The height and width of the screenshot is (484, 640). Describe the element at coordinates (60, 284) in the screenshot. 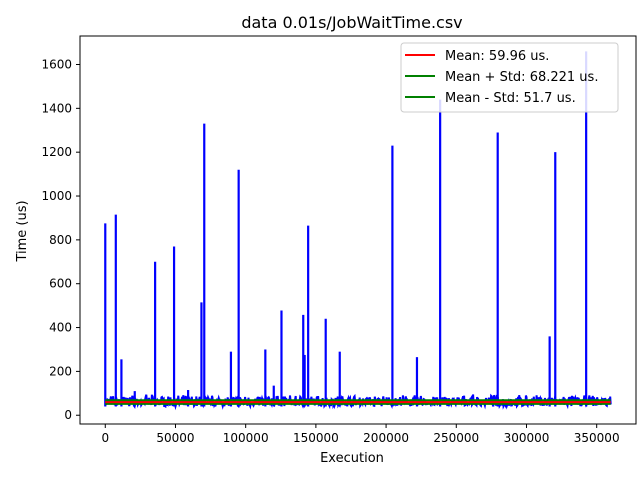

I see `y-tick-label: 600` at that location.